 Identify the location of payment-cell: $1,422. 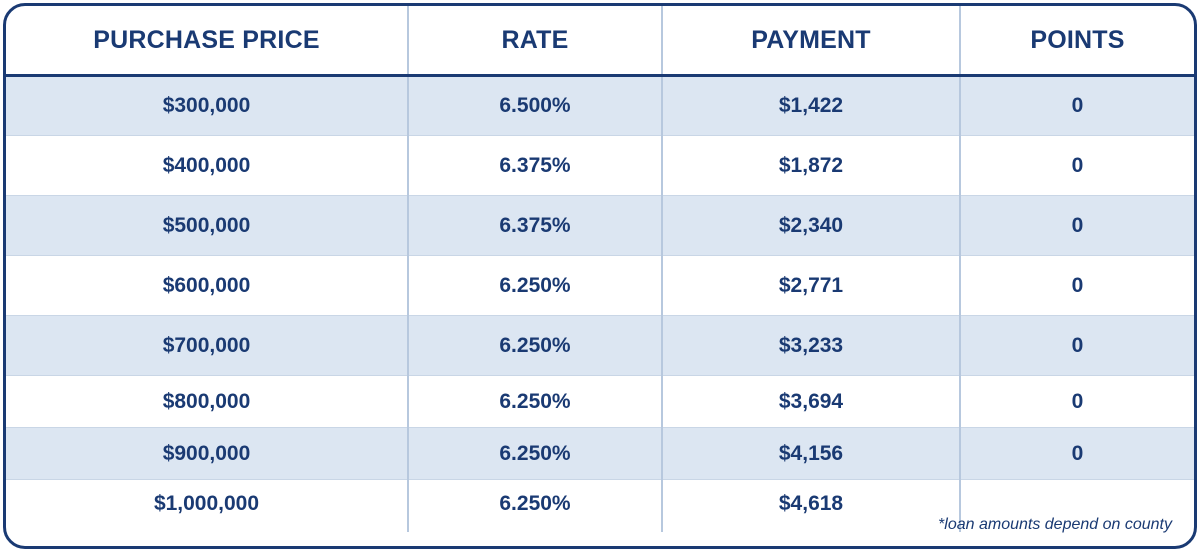
(811, 105).